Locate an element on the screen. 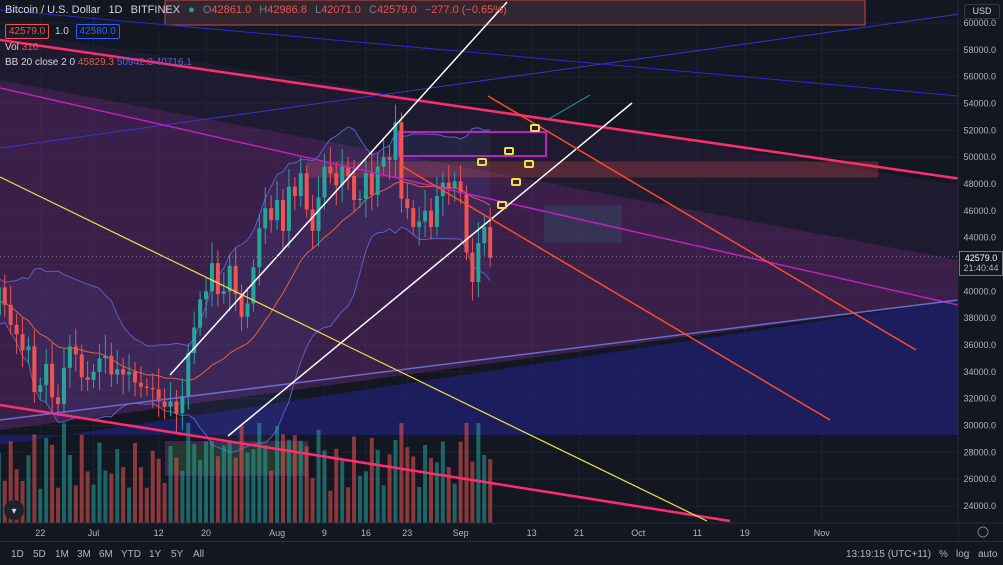 The image size is (1003, 565). timeframe-3m: 3M is located at coordinates (84, 554).